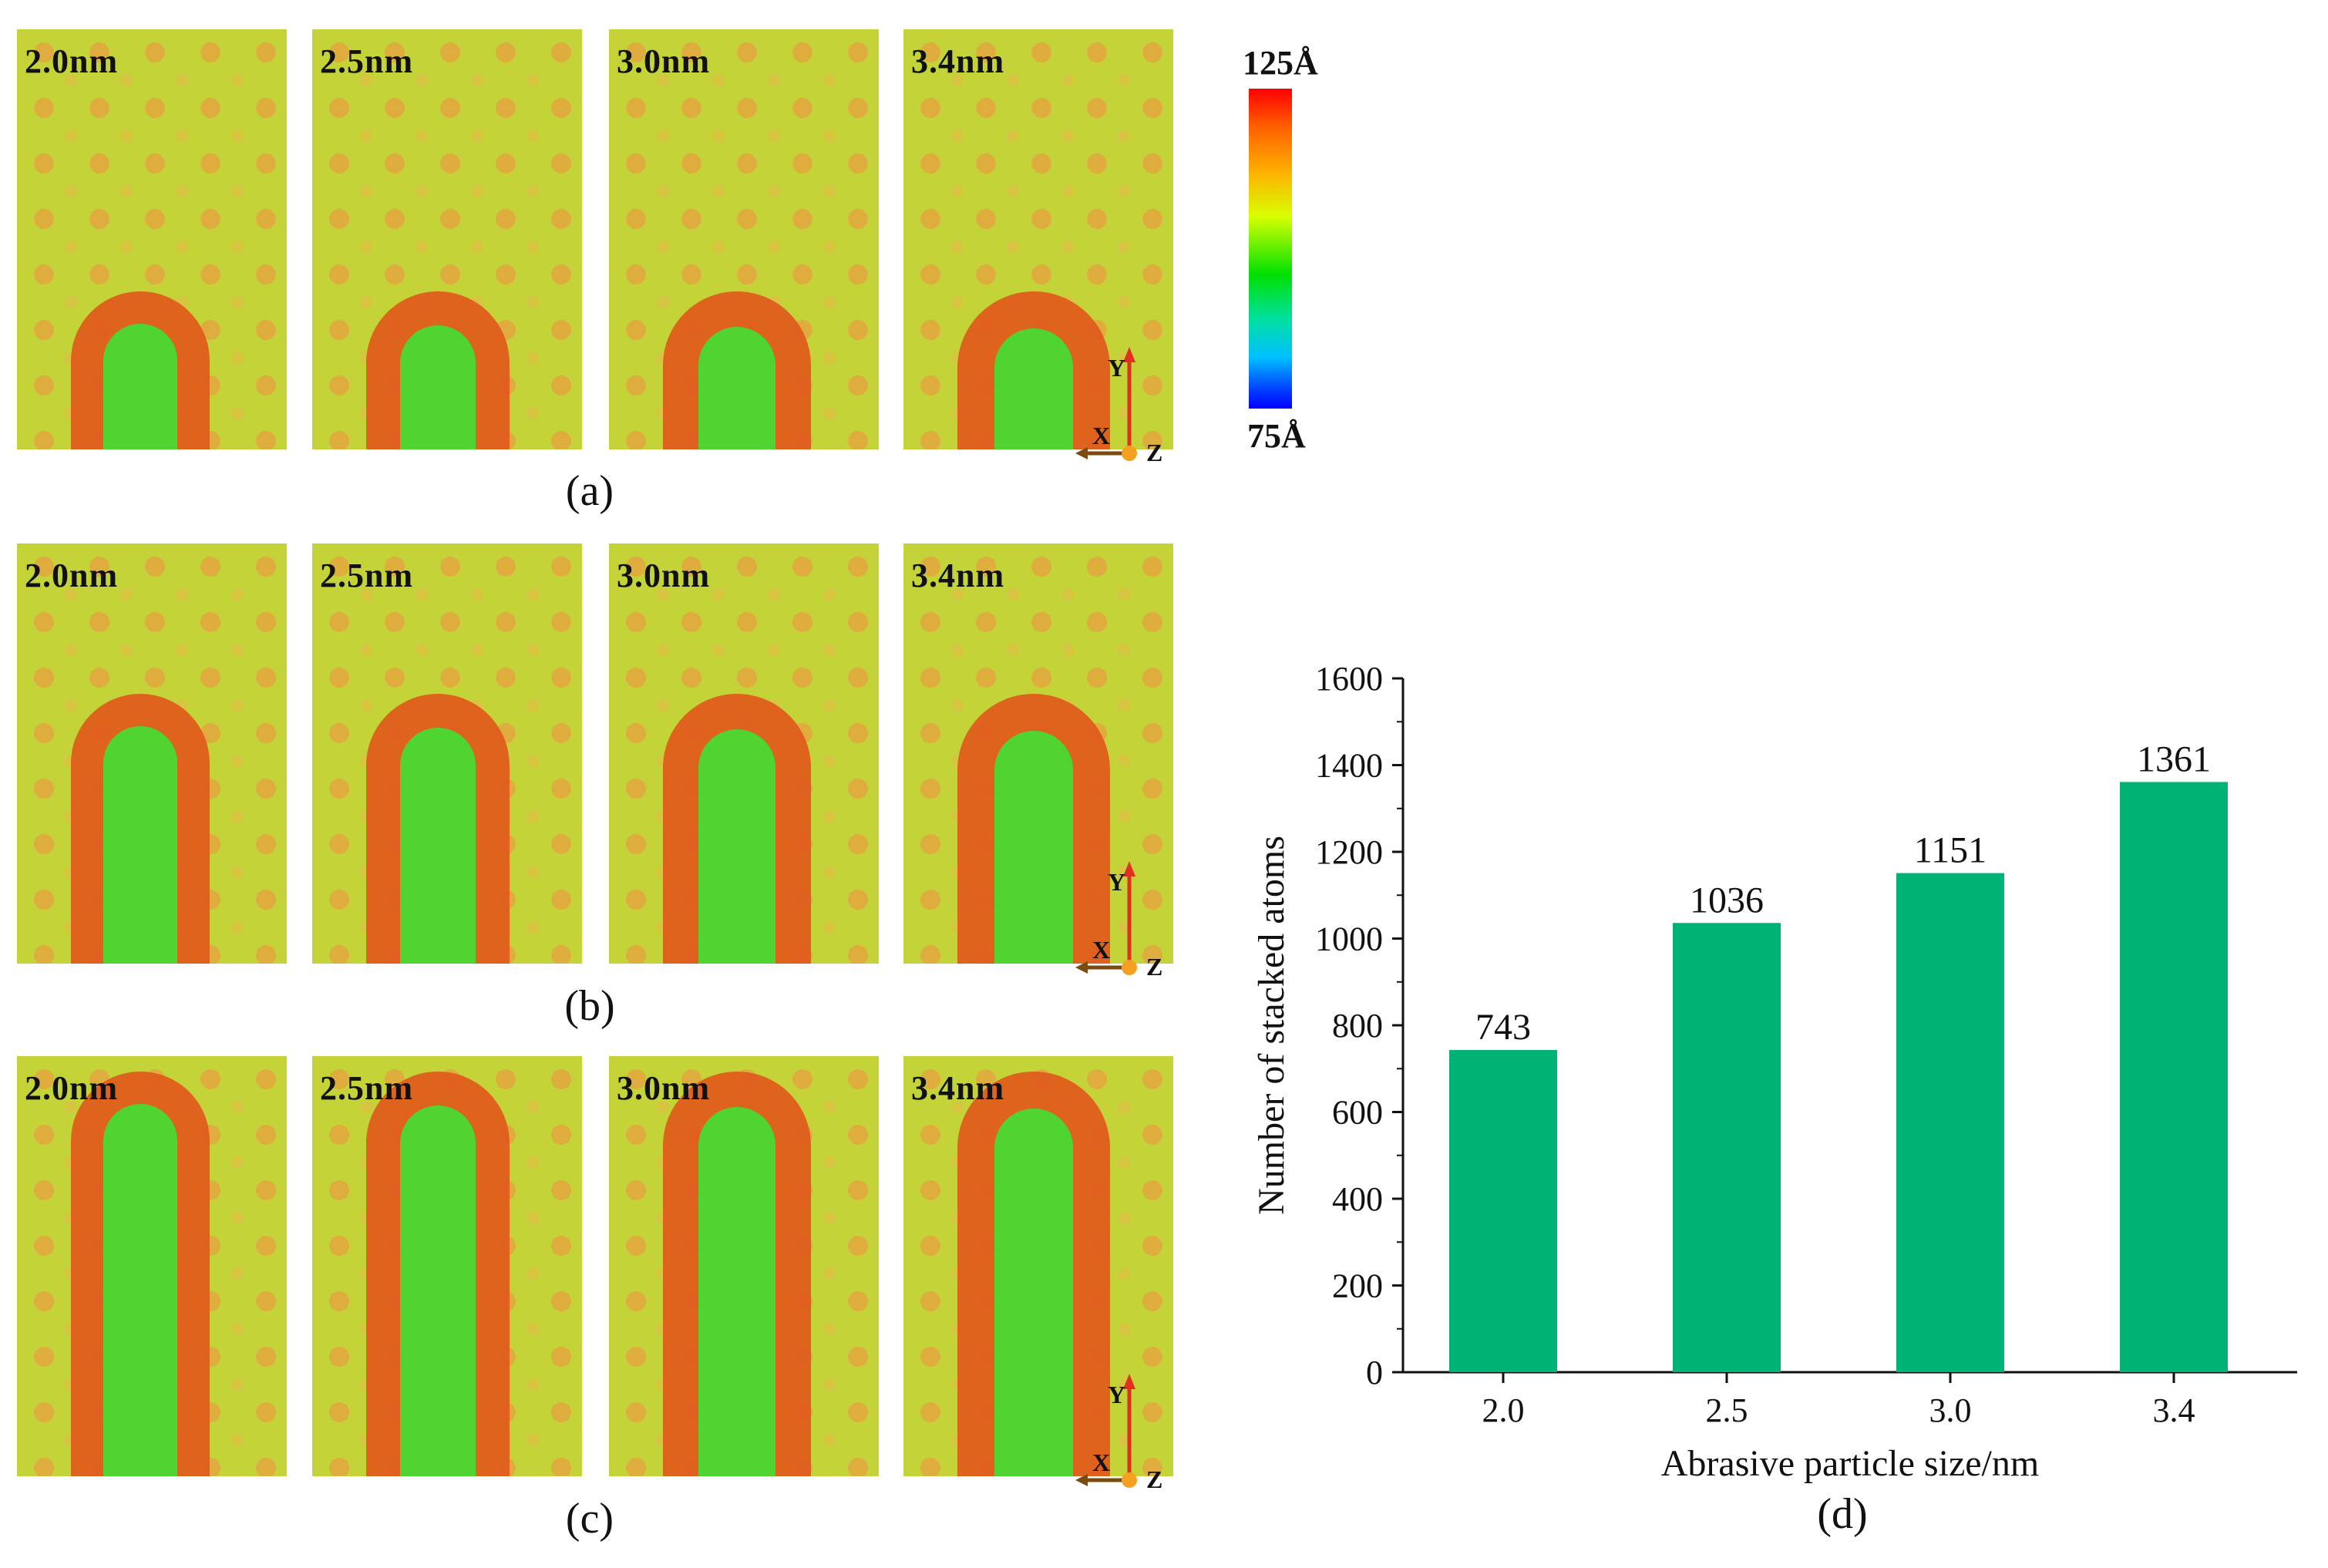  Describe the element at coordinates (1271, 1025) in the screenshot. I see `y-axis-title: Number of stacked atoms` at that location.